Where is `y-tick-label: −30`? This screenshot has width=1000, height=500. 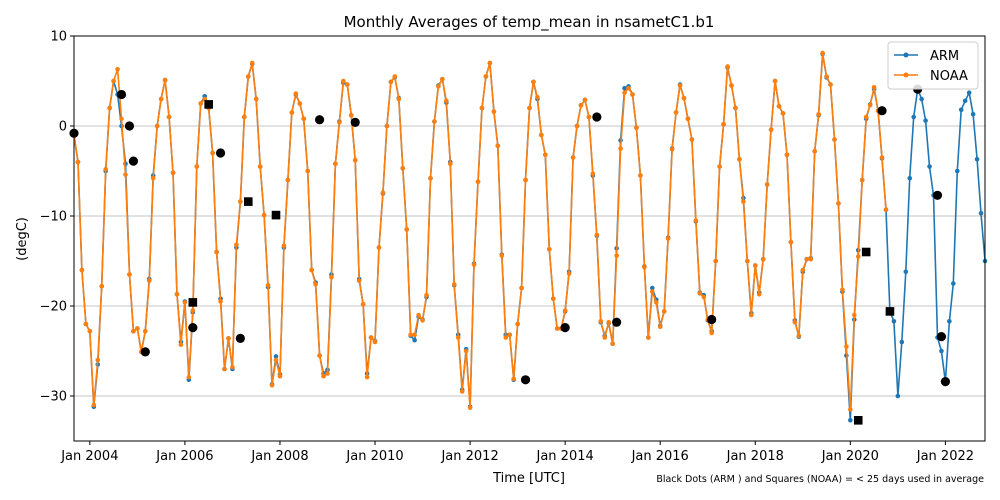
y-tick-label: −30 is located at coordinates (53, 397).